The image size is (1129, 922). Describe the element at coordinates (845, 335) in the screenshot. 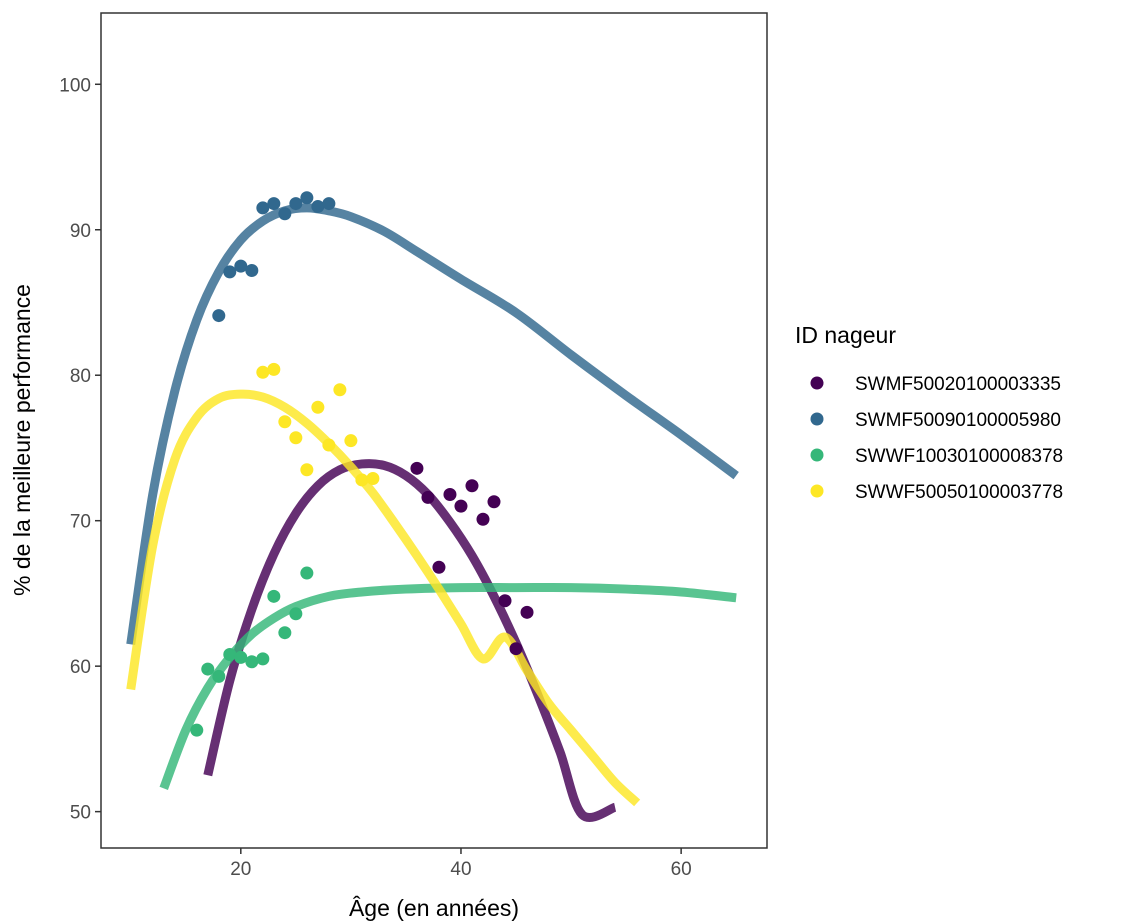

I see `legend-title: ID nageur` at that location.